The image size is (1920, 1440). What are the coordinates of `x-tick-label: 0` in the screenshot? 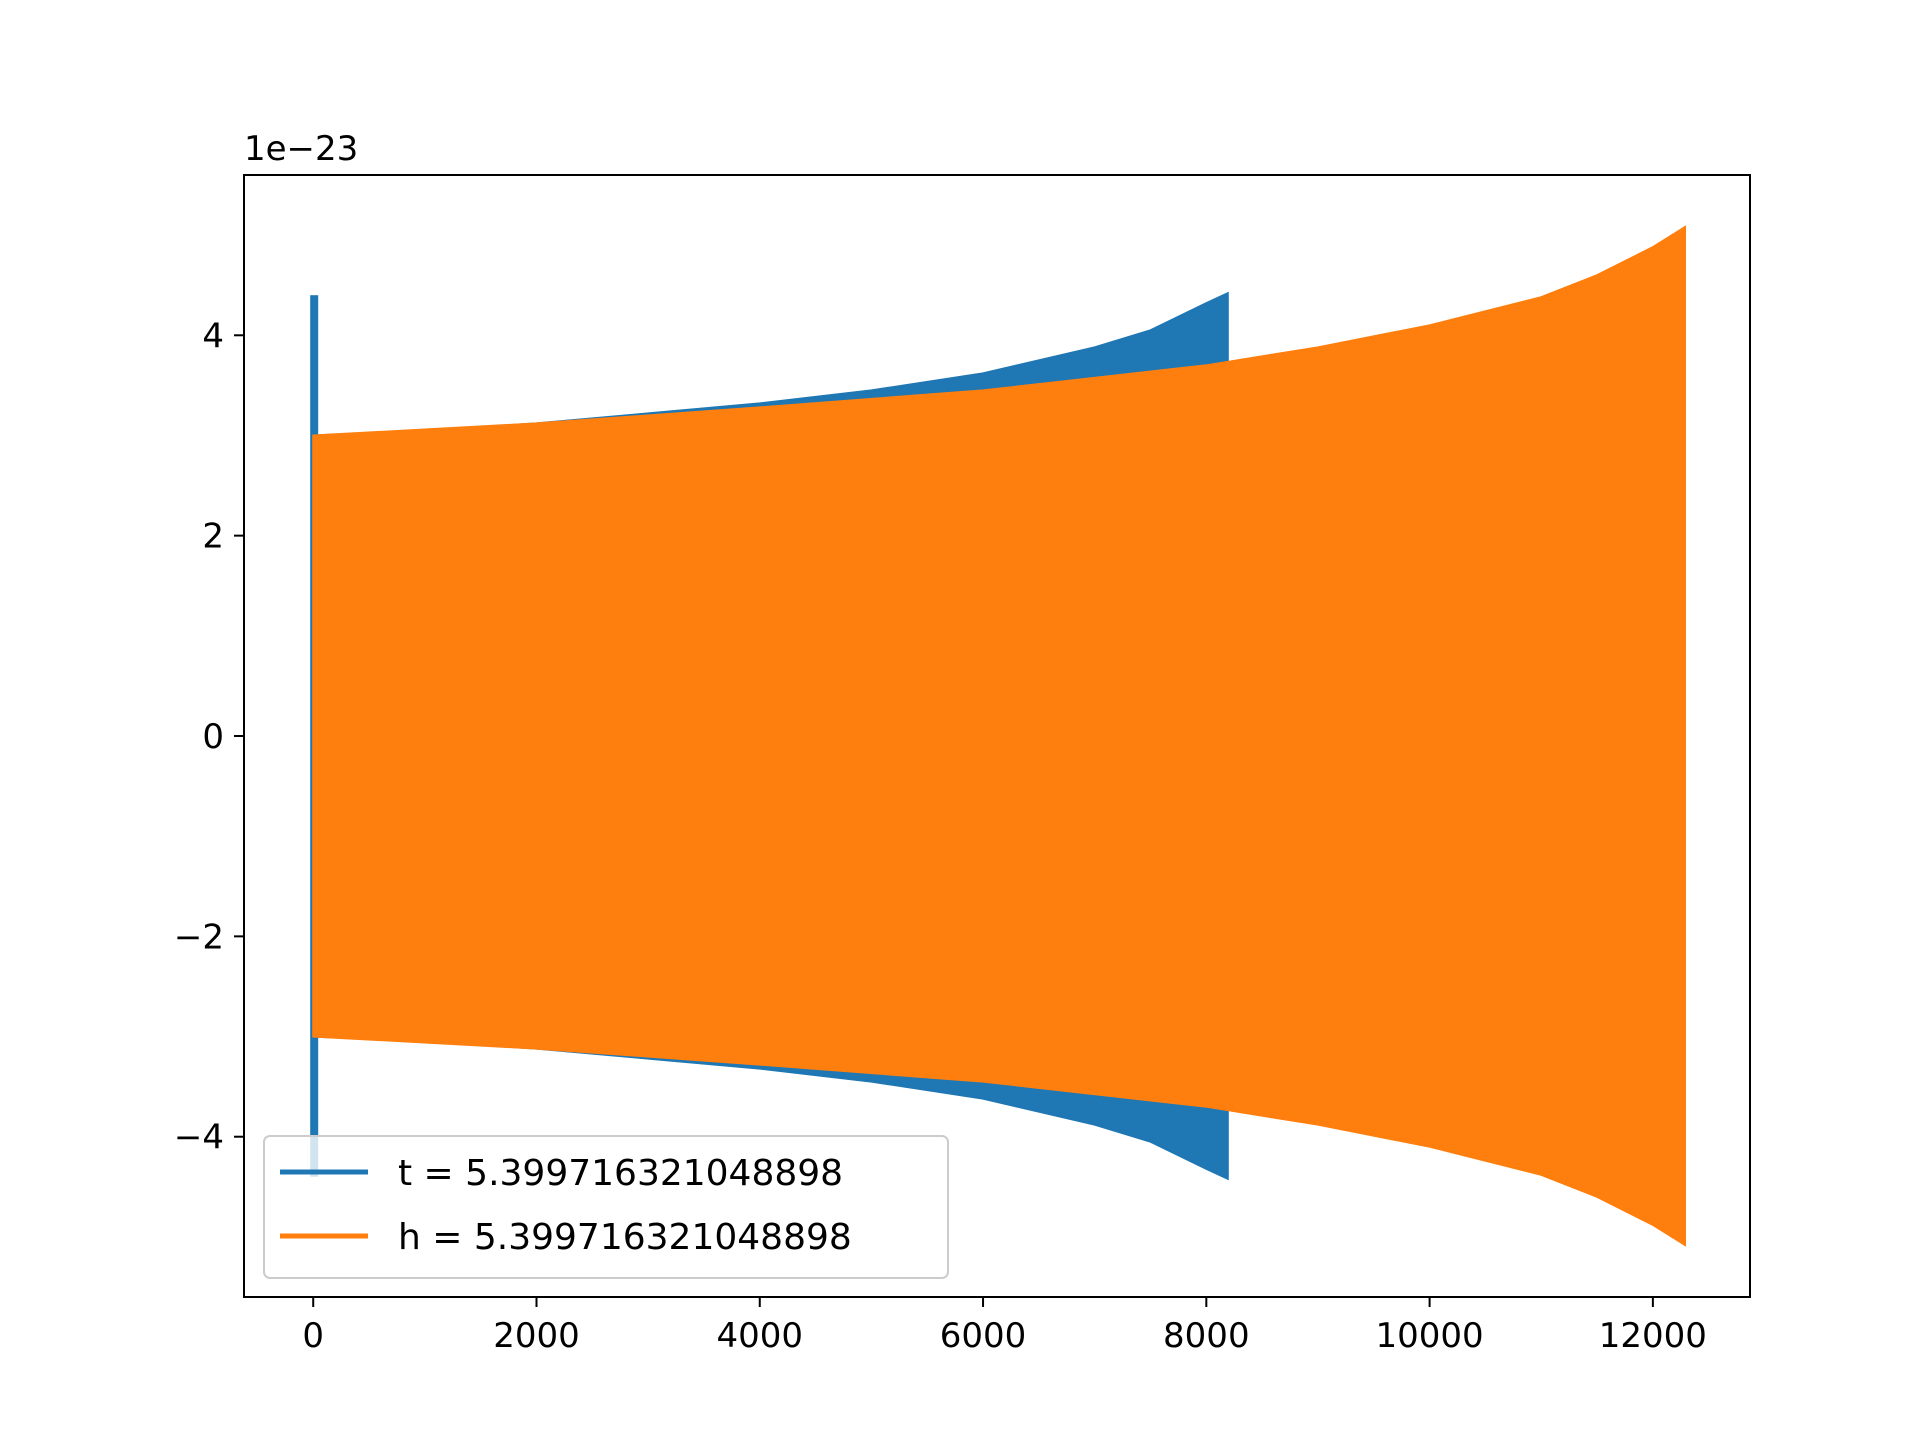 It's located at (313, 1336).